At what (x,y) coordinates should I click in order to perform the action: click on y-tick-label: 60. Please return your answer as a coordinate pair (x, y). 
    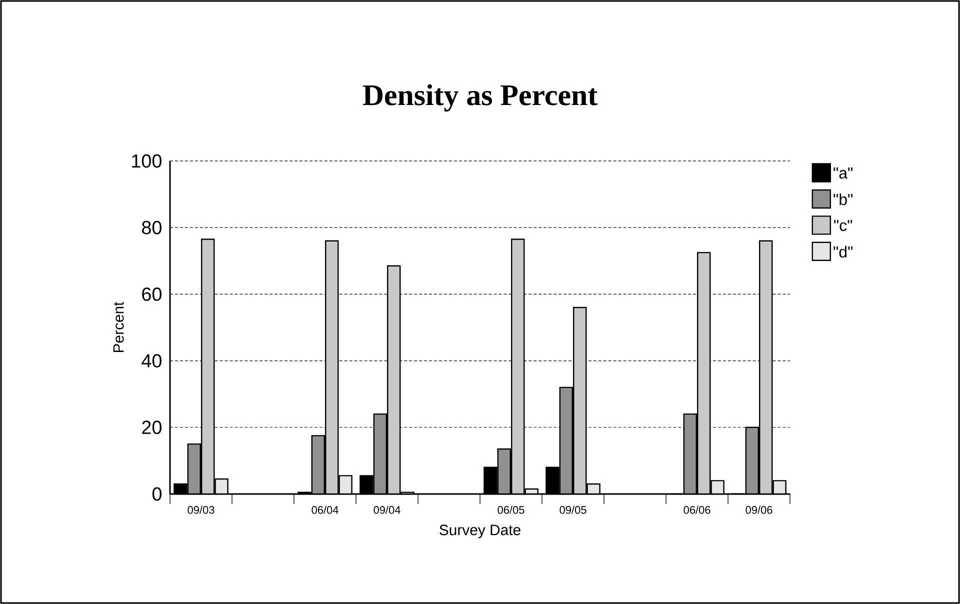
    Looking at the image, I should click on (152, 294).